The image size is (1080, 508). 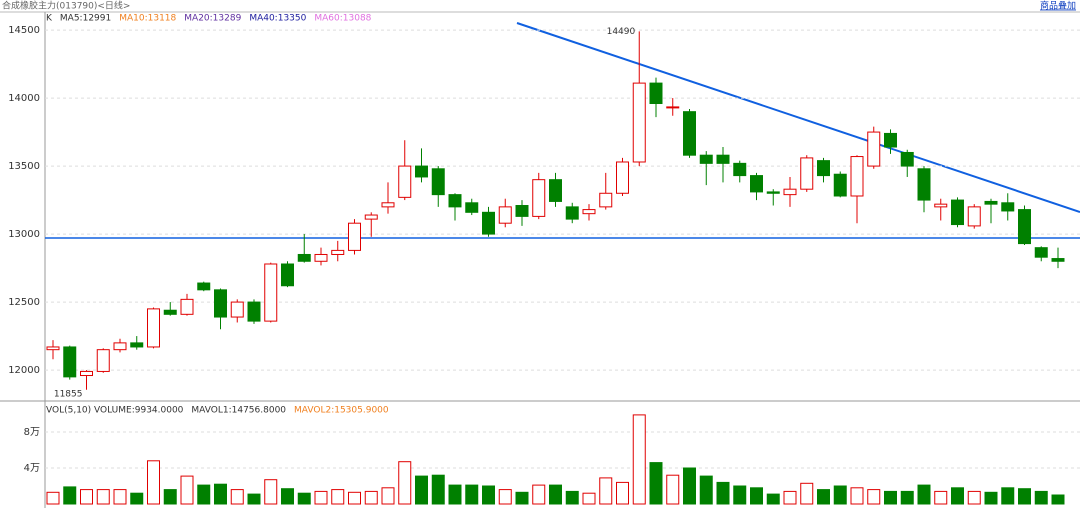 What do you see at coordinates (1058, 6) in the screenshot?
I see `overlay-link: 商品叠加` at bounding box center [1058, 6].